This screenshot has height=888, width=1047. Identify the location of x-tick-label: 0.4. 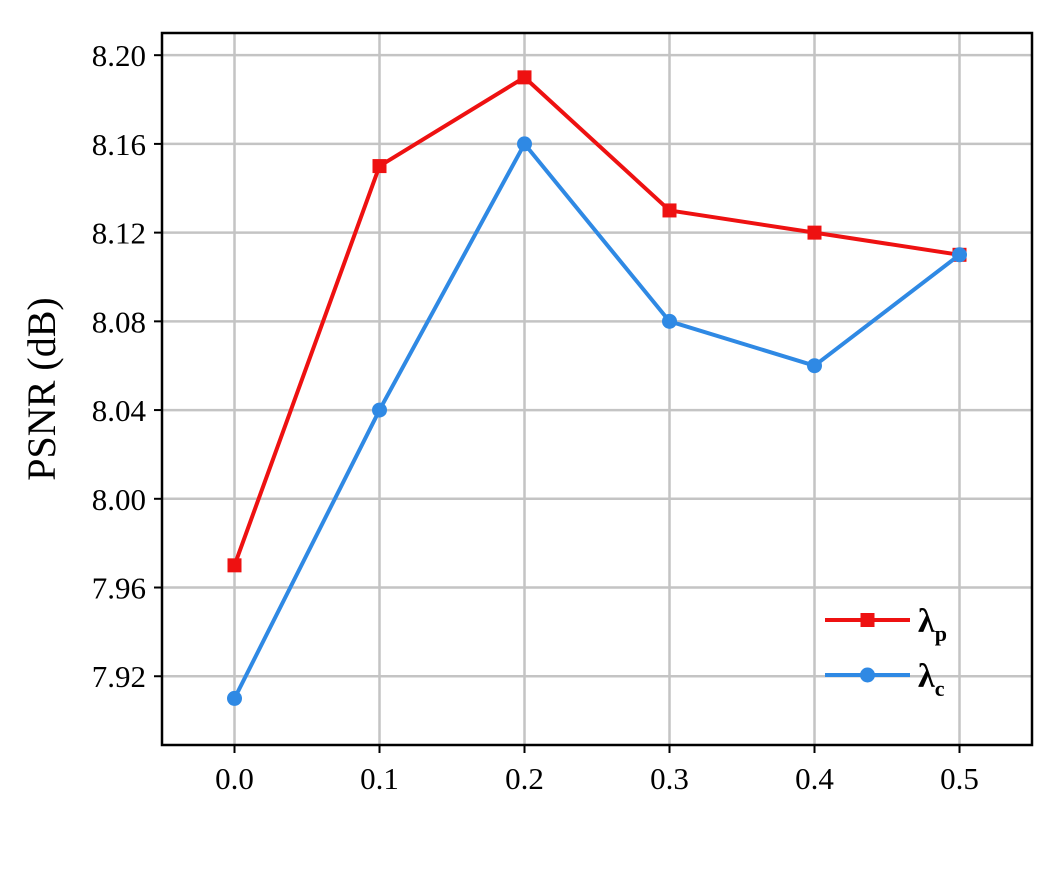
(814, 778).